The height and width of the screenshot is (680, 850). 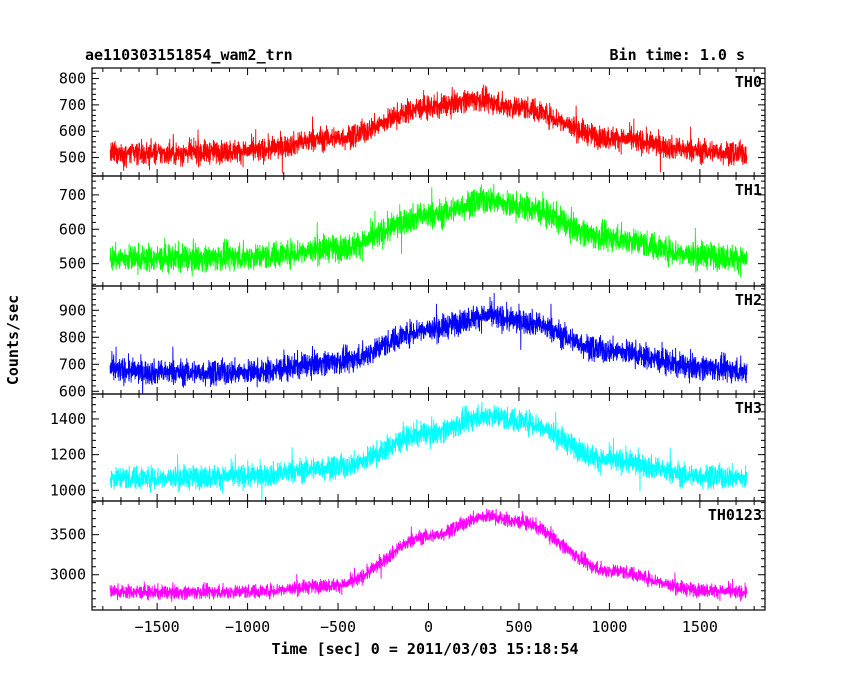 What do you see at coordinates (748, 190) in the screenshot?
I see `panel-label-th1: TH1` at bounding box center [748, 190].